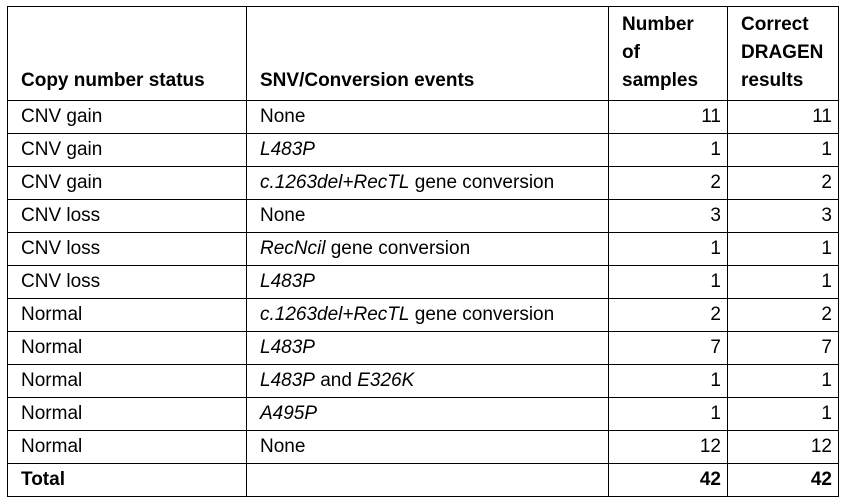 The image size is (845, 497). Describe the element at coordinates (631, 52) in the screenshot. I see `header-line: of` at that location.